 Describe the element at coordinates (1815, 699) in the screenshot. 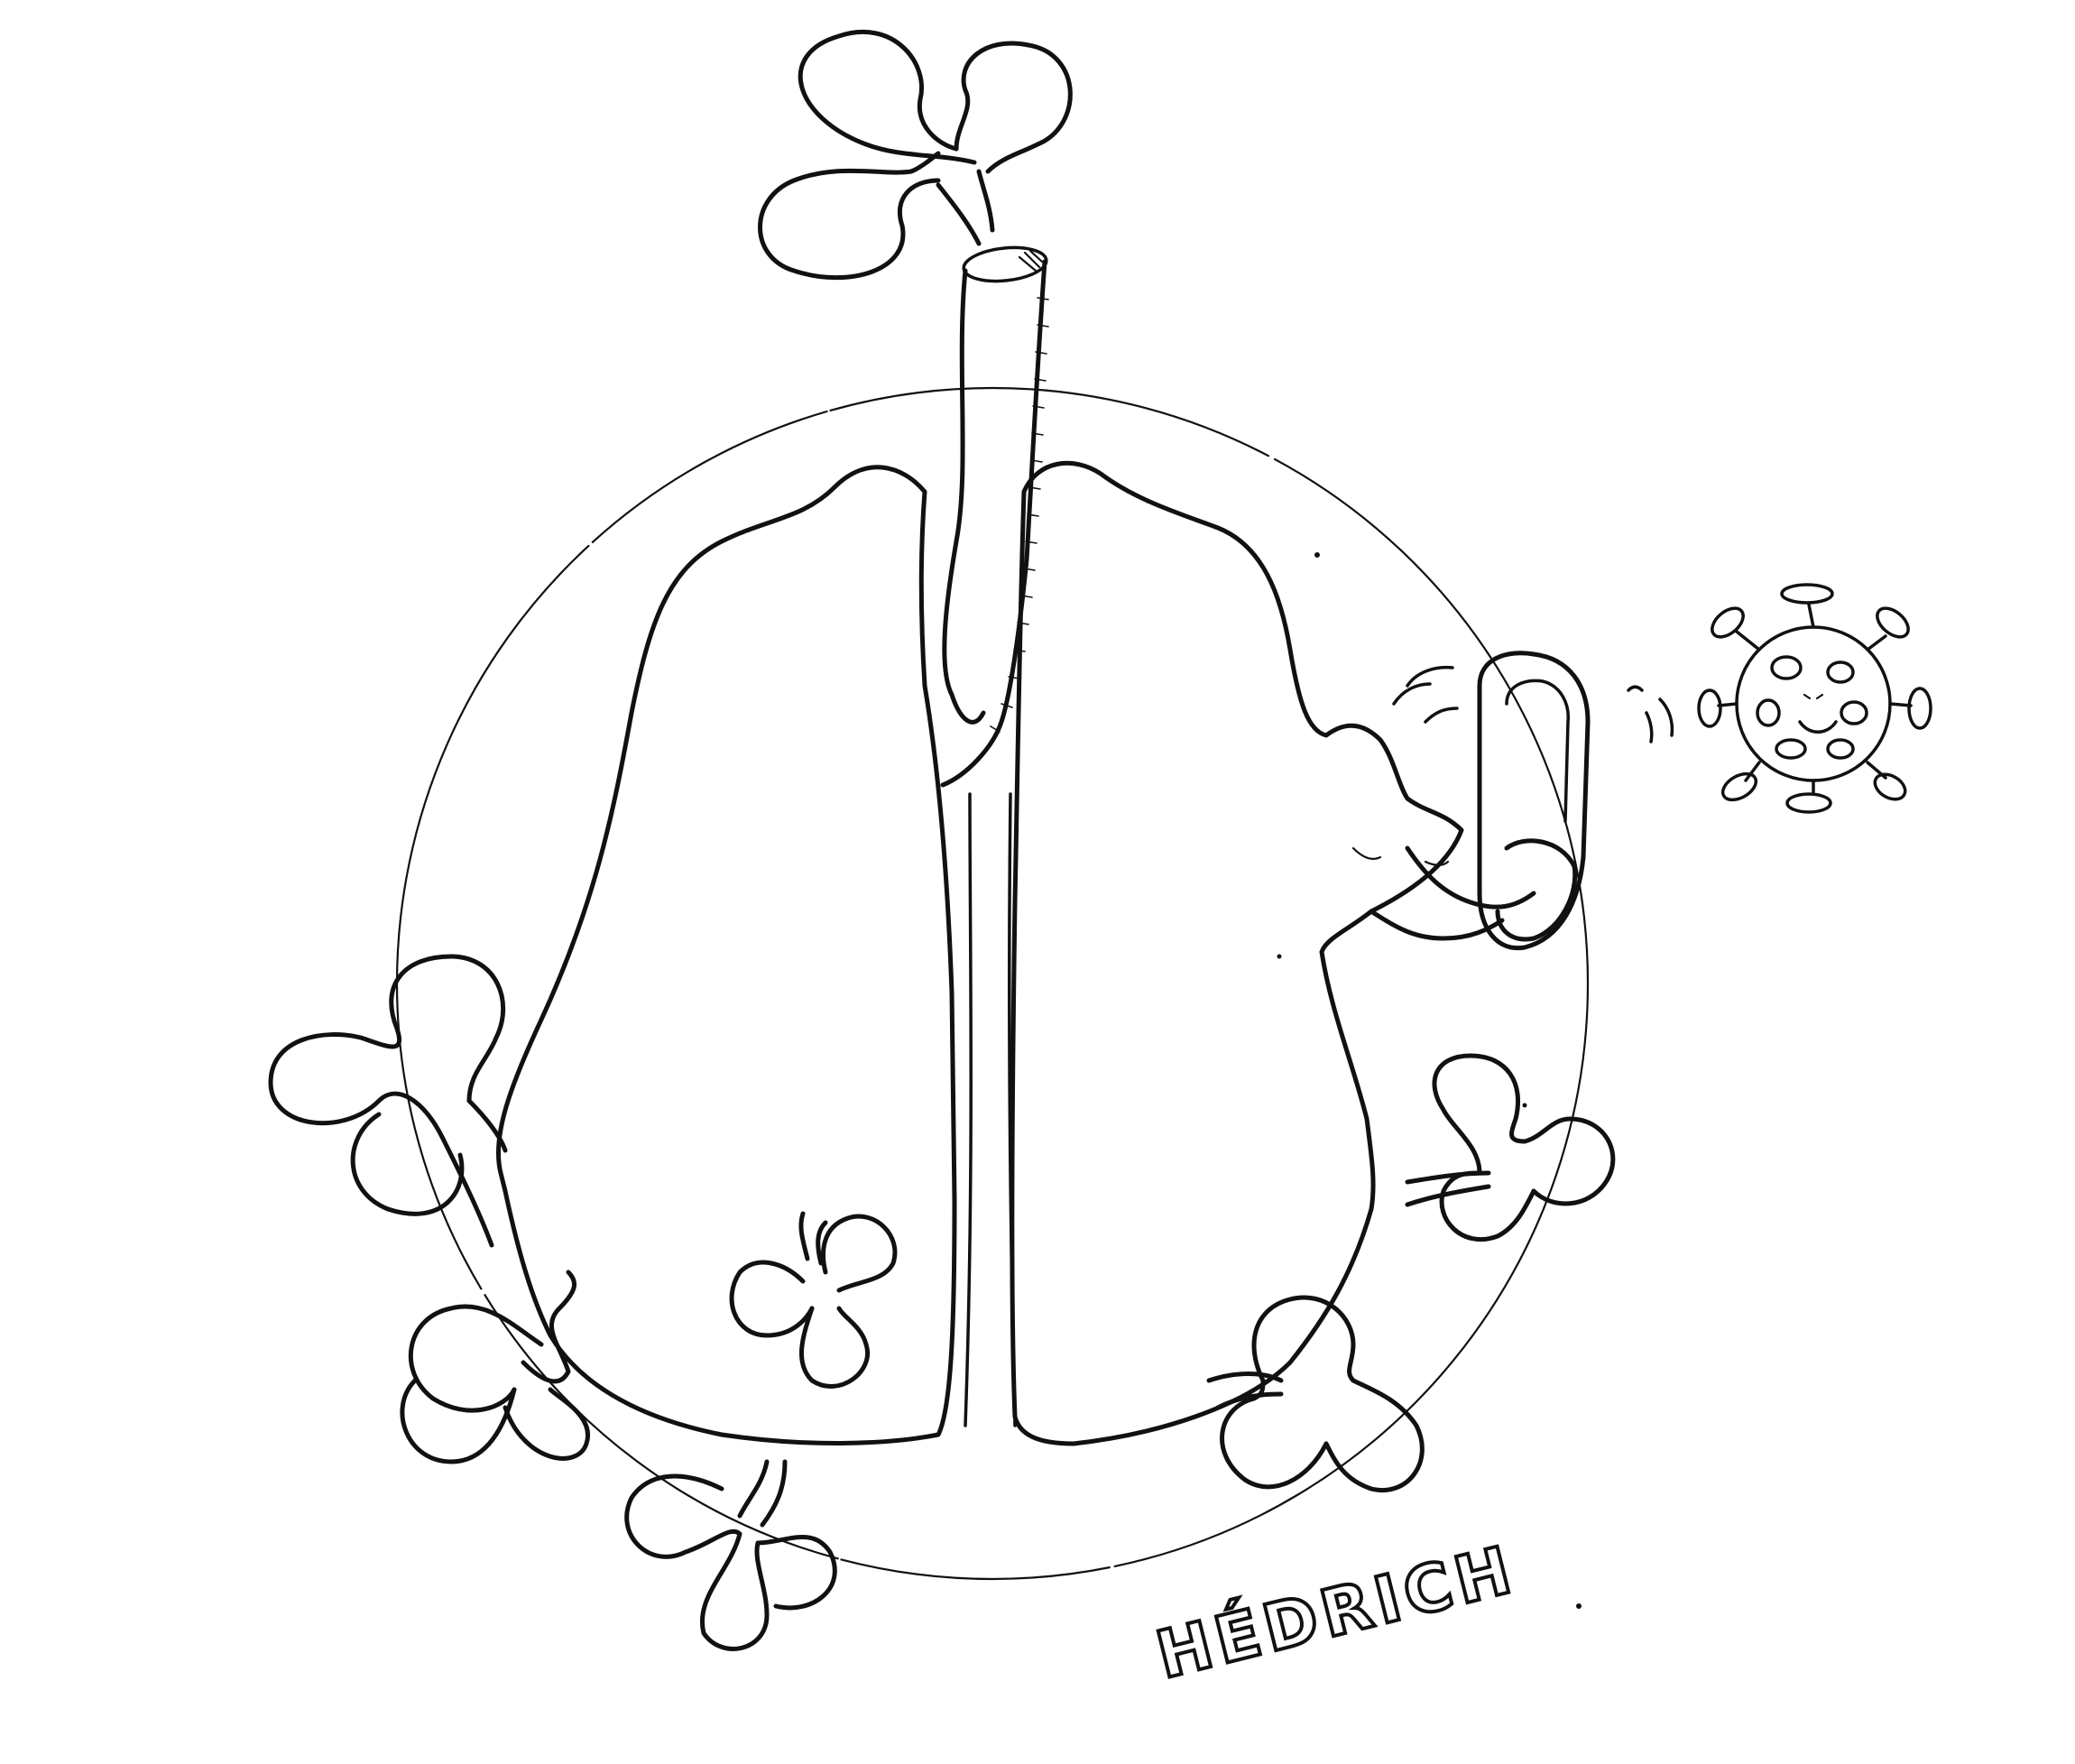

I see `virus-icon` at that location.